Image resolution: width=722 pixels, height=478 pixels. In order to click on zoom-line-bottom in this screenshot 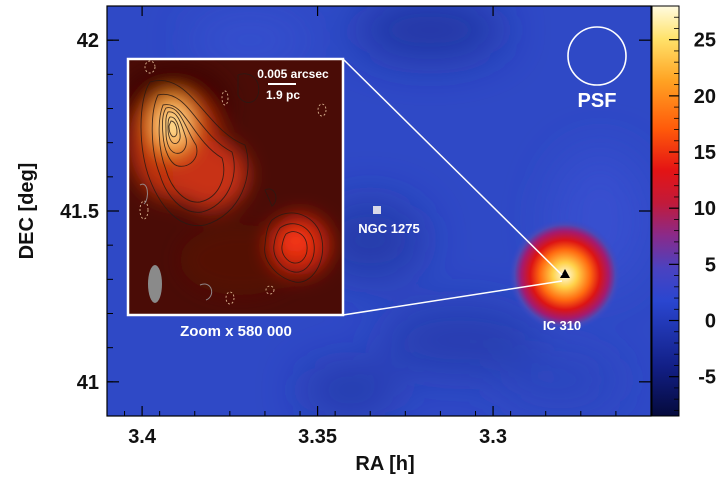, I will do `click(452, 298)`.